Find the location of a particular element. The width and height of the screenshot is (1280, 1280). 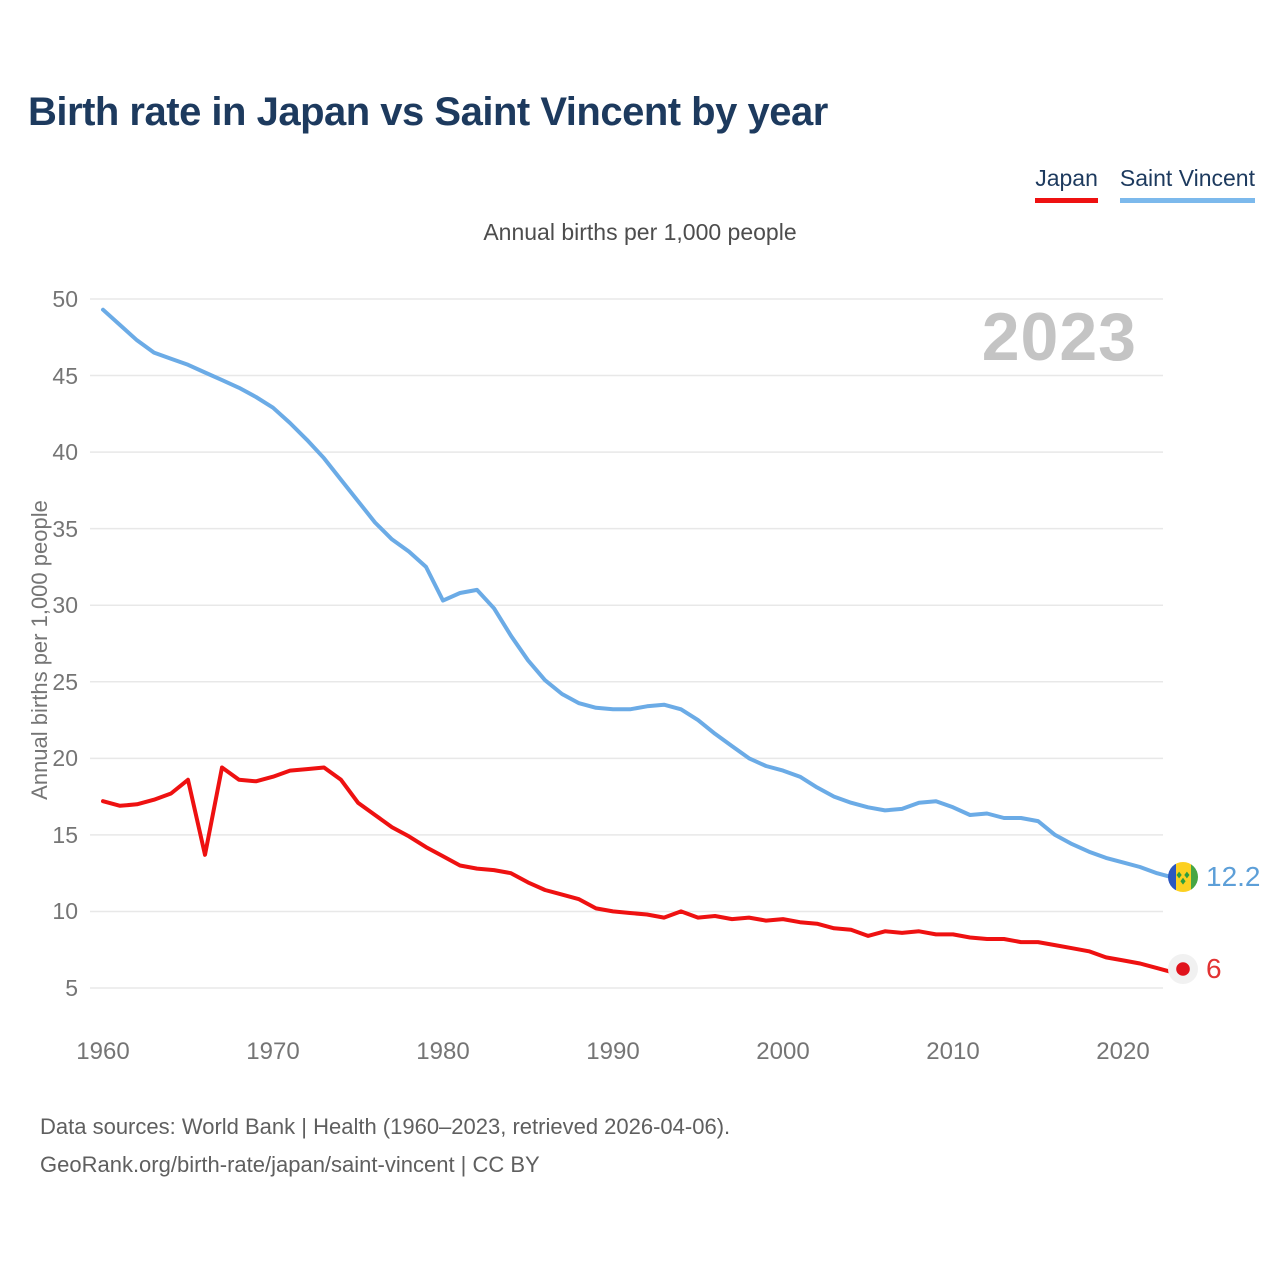

y-tick-label: 20 is located at coordinates (65, 758).